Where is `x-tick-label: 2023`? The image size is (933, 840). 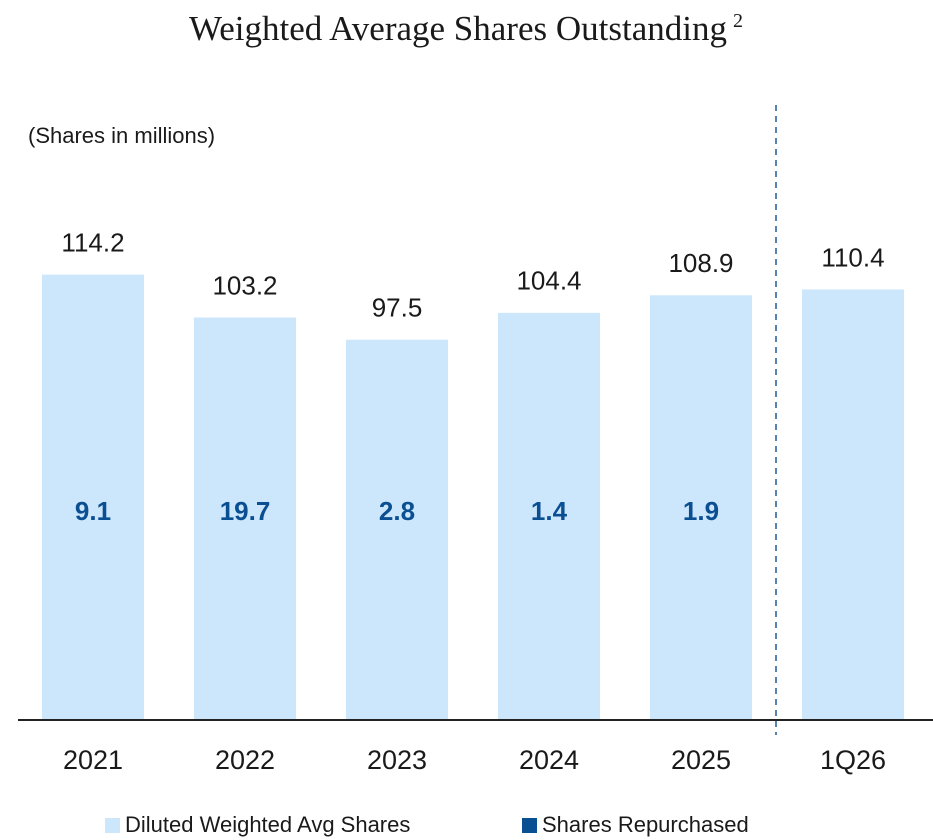
x-tick-label: 2023 is located at coordinates (397, 760).